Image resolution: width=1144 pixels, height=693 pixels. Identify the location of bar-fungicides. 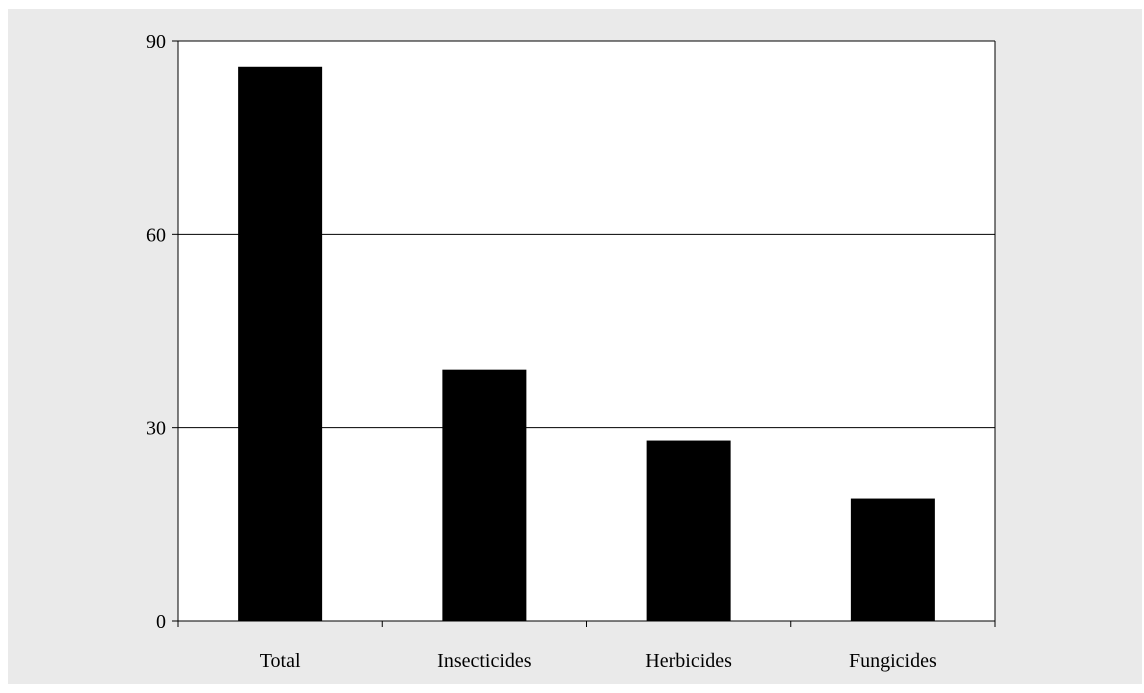
(892, 559).